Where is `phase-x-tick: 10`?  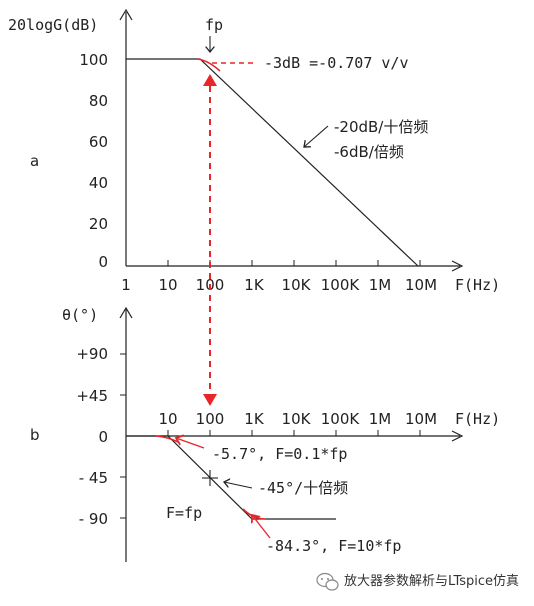 phase-x-tick: 10 is located at coordinates (167, 419).